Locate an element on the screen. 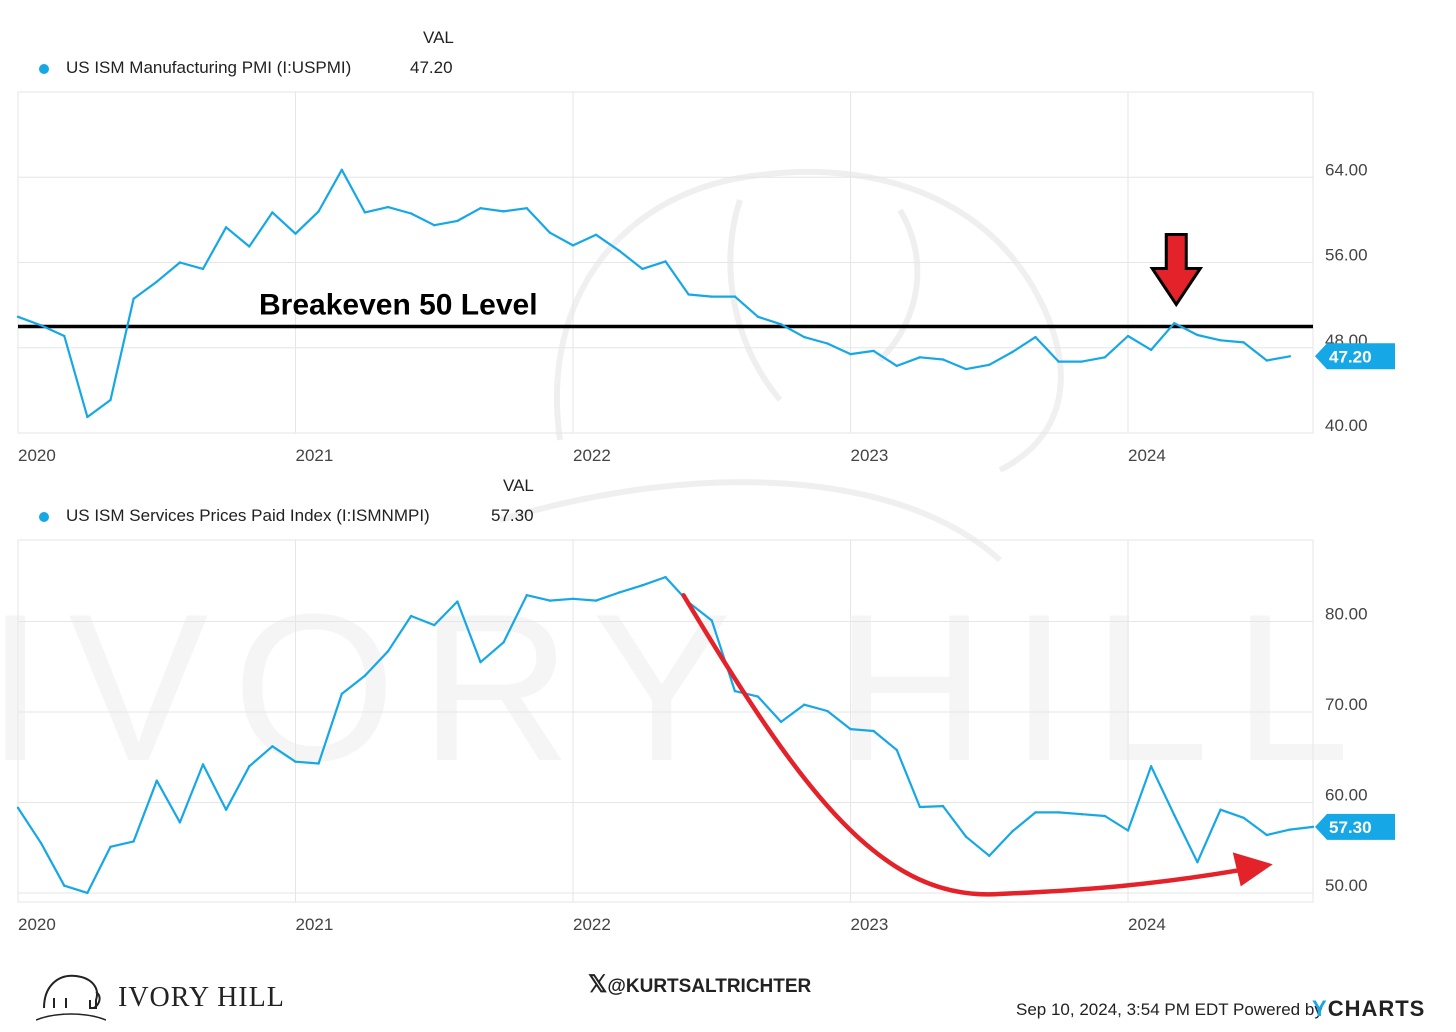  y-tick-label: 80.00 is located at coordinates (1346, 613).